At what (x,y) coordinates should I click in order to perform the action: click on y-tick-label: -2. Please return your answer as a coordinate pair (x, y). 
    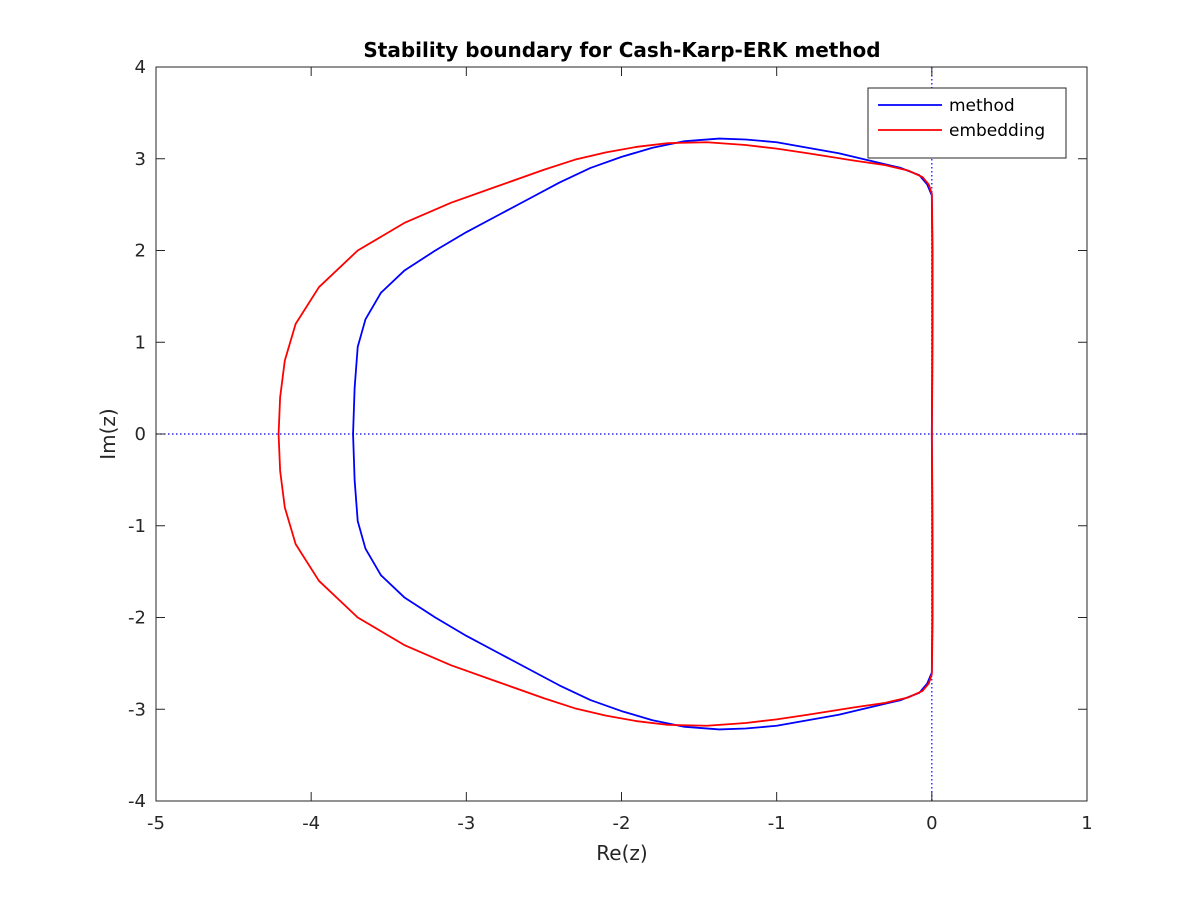
    Looking at the image, I should click on (137, 618).